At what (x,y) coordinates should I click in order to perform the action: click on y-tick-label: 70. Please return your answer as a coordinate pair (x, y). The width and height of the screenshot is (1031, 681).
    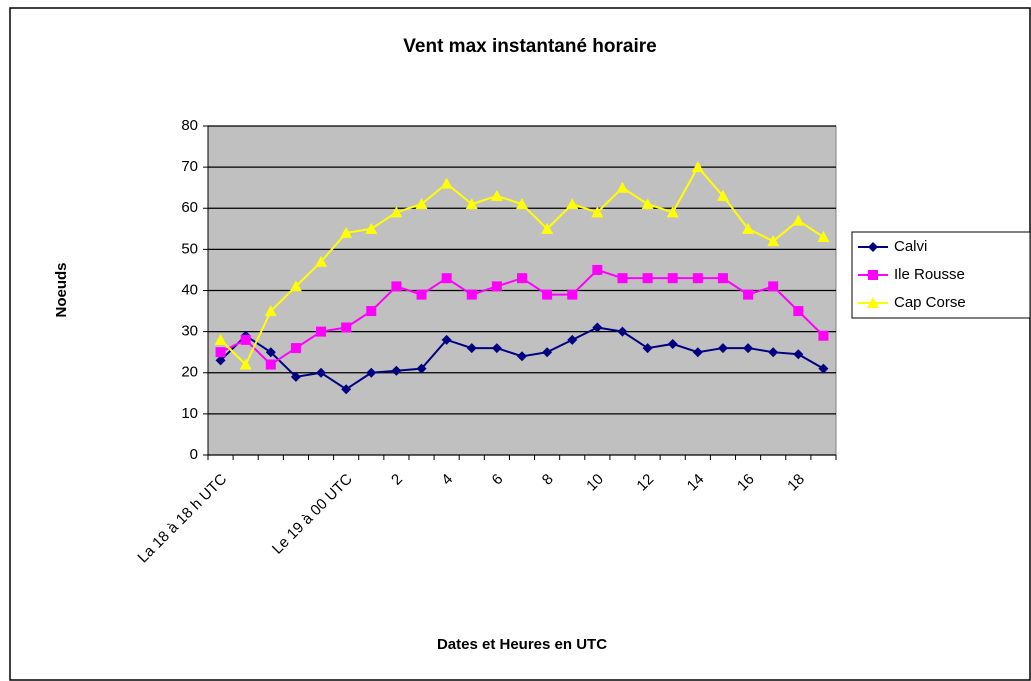
    Looking at the image, I should click on (189, 166).